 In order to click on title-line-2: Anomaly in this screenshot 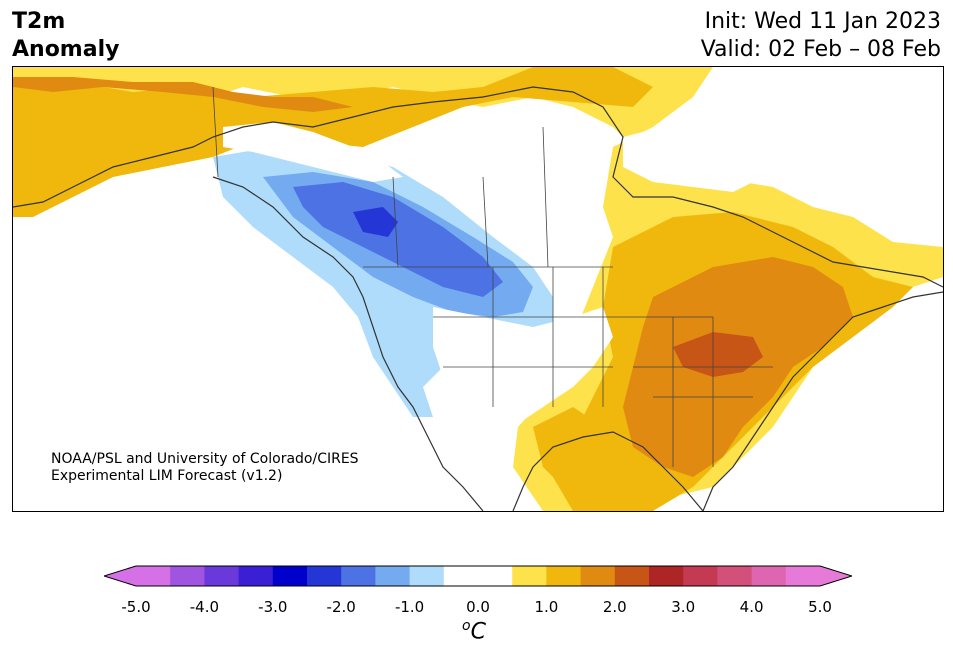, I will do `click(66, 49)`.